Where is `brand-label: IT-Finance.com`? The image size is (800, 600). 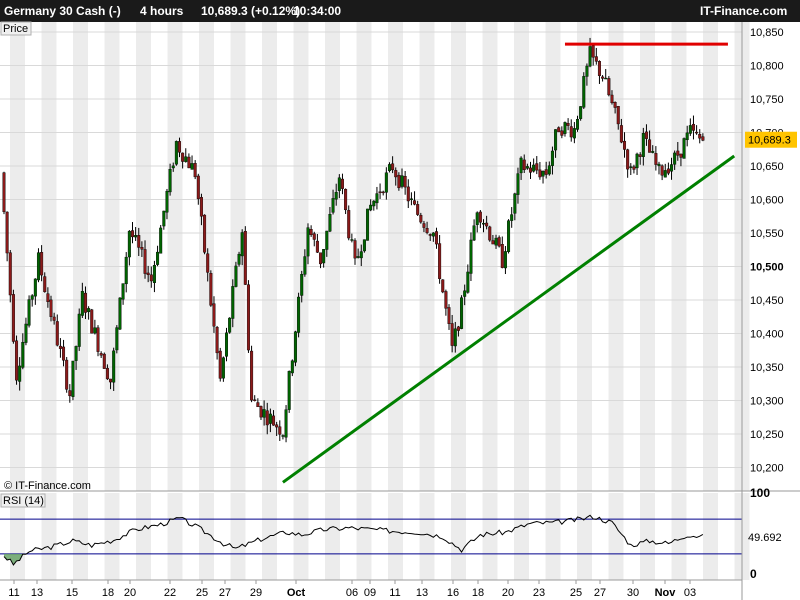
brand-label: IT-Finance.com is located at coordinates (744, 11).